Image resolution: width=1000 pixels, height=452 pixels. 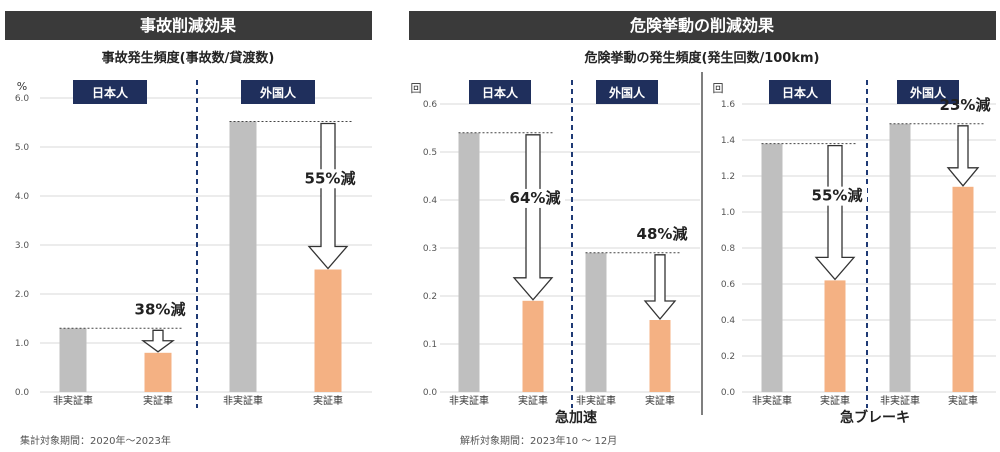 What do you see at coordinates (160, 309) in the screenshot?
I see `reduction-label: 38%減` at bounding box center [160, 309].